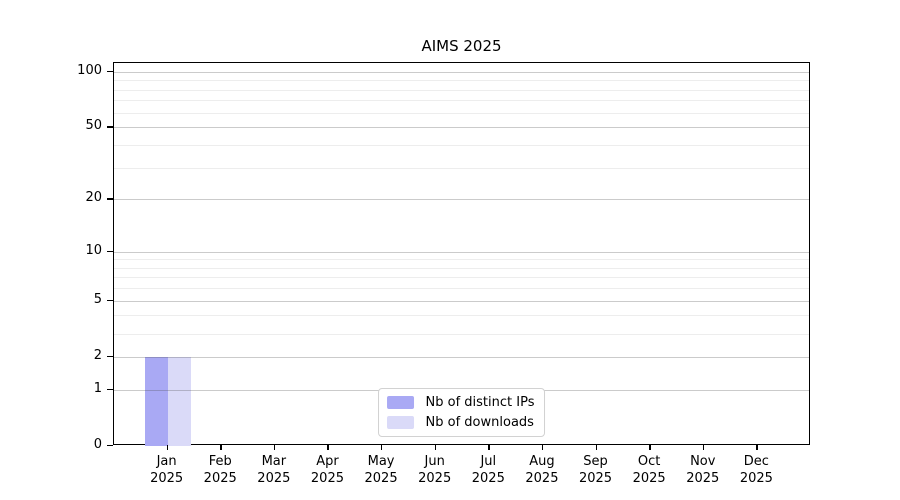 The height and width of the screenshot is (500, 900). Describe the element at coordinates (93, 126) in the screenshot. I see `y-tick-label-50: 50` at that location.